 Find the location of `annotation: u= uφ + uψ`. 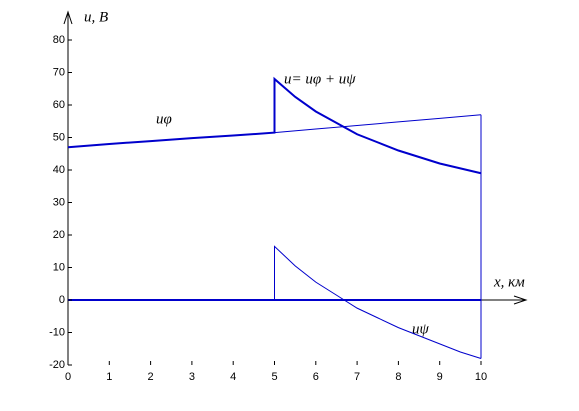

annotation: u= uφ + uψ is located at coordinates (320, 79).